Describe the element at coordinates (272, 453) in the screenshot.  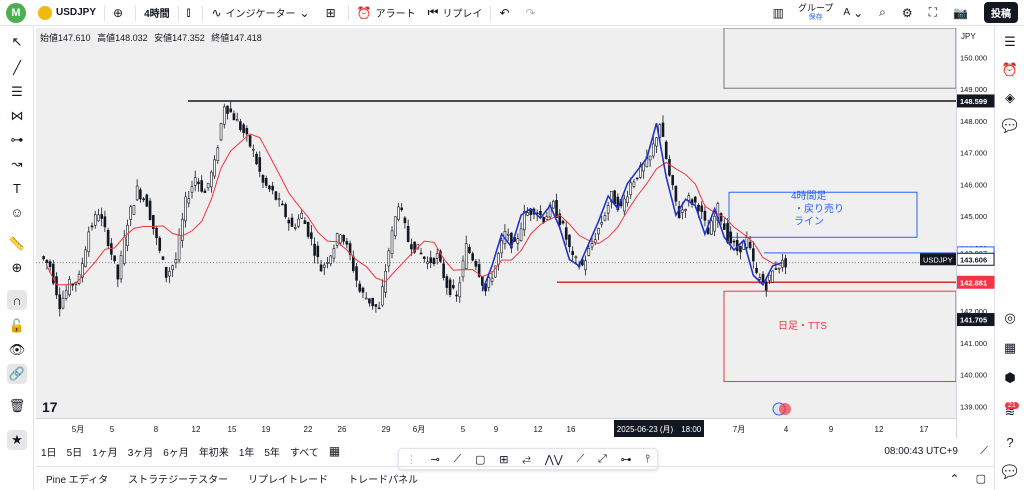
I see `range-5y: 5年` at that location.